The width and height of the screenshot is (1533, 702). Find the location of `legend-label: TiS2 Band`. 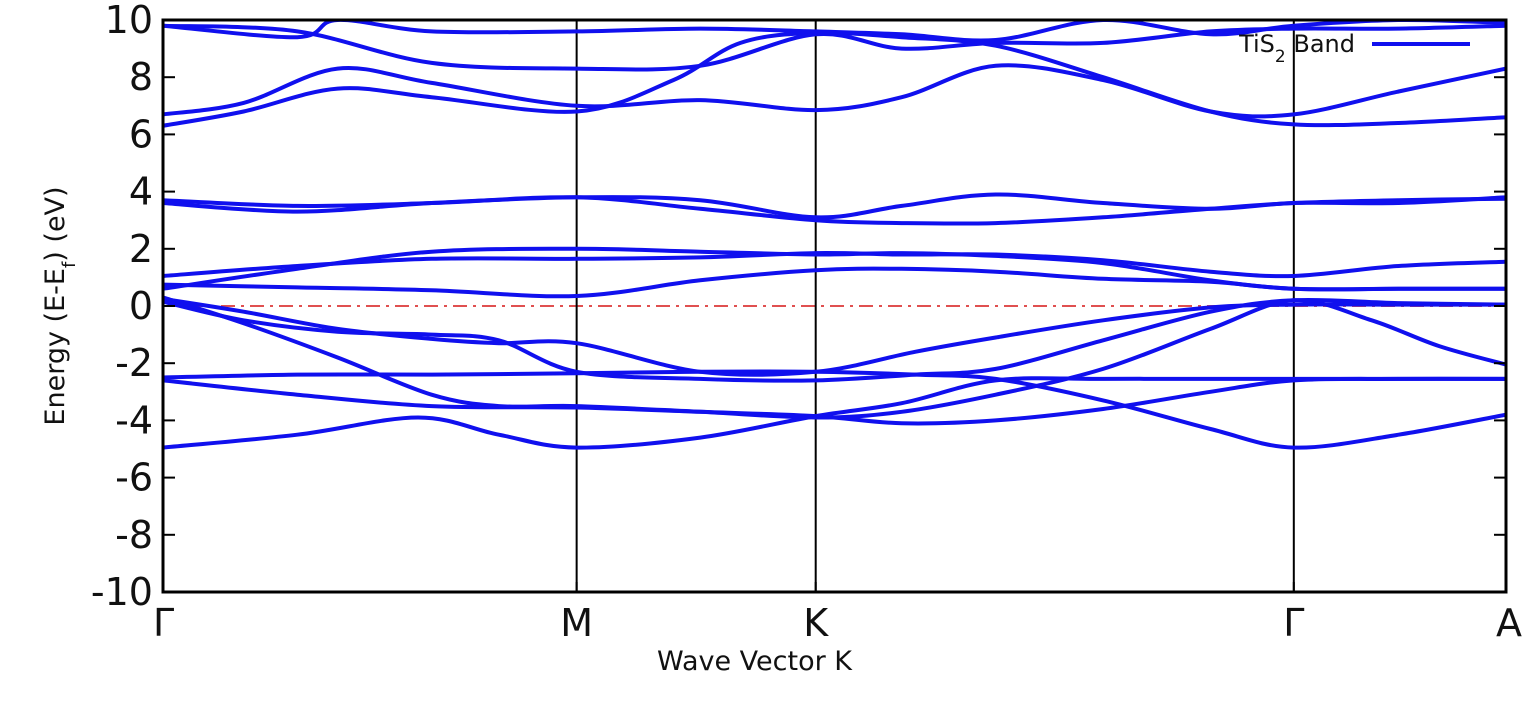

legend-label: TiS2 Band is located at coordinates (1296, 48).